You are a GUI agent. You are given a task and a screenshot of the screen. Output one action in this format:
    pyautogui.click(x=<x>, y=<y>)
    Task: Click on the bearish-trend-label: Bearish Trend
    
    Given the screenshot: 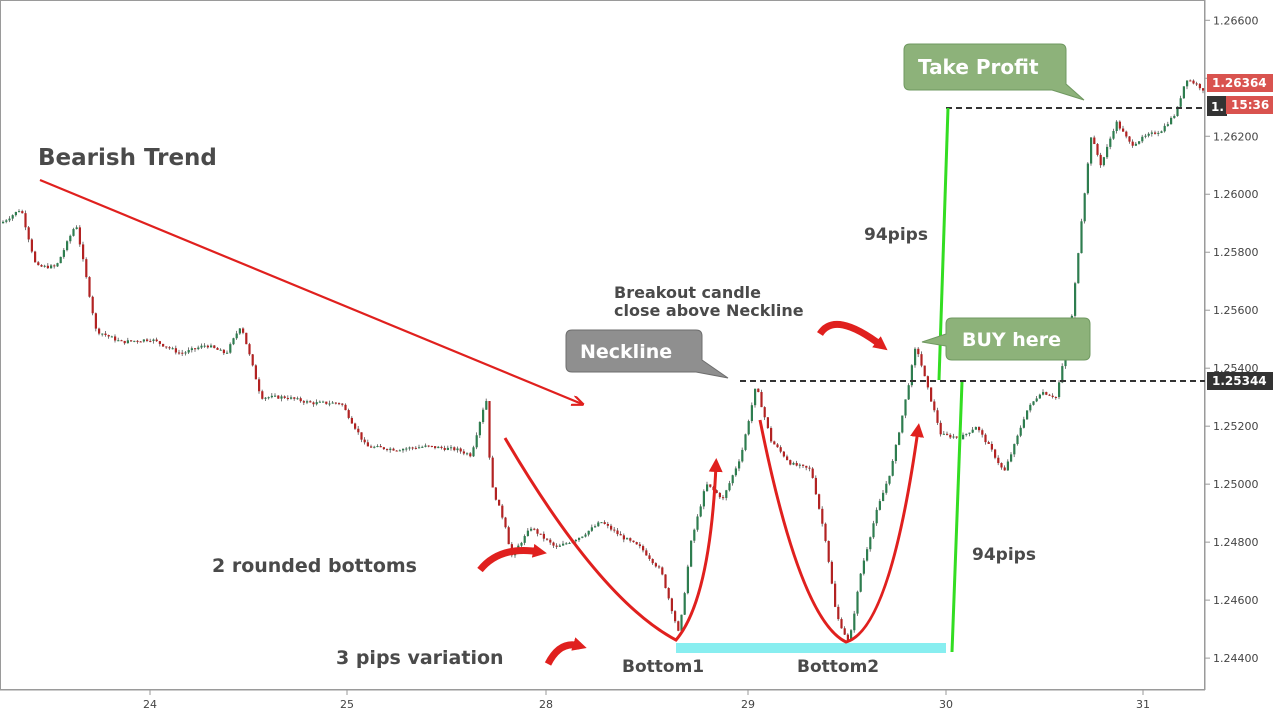 What is the action you would take?
    pyautogui.click(x=127, y=158)
    